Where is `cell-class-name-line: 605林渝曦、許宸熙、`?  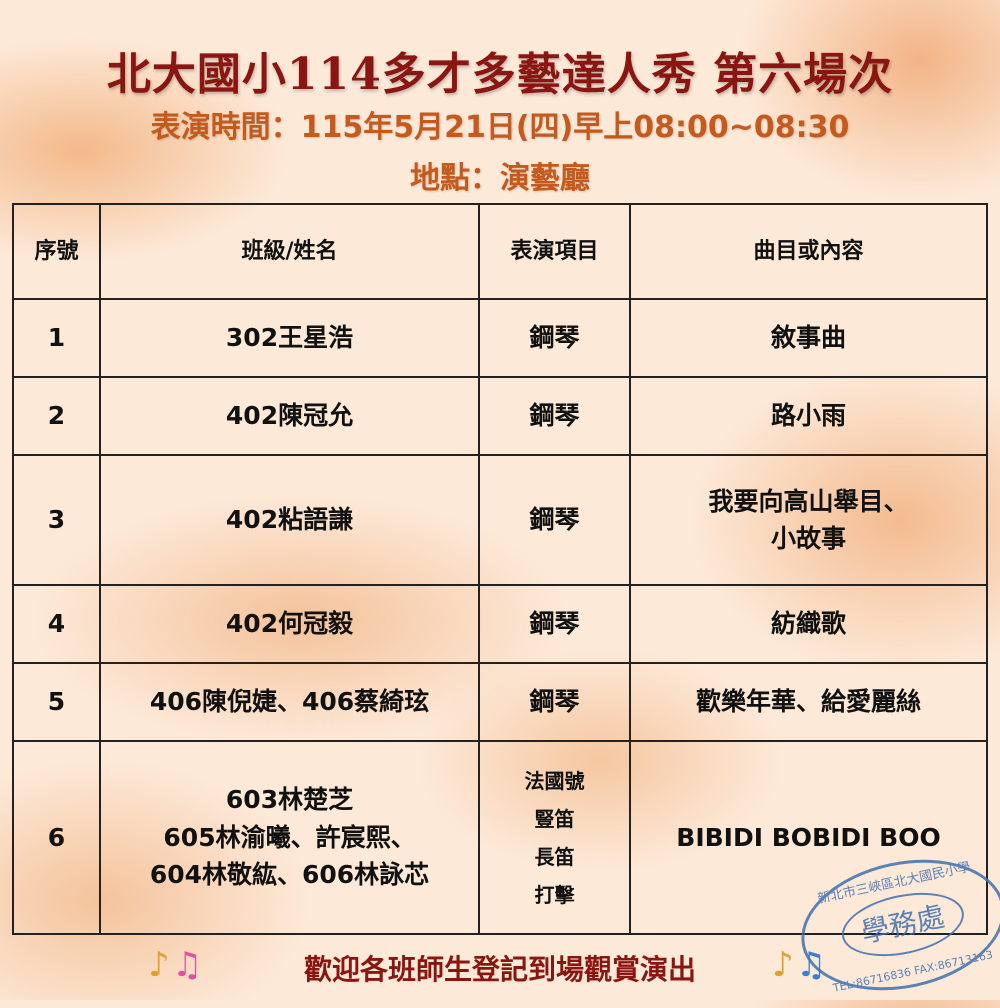
cell-class-name-line: 605林渝曦、許宸熙、 is located at coordinates (289, 837).